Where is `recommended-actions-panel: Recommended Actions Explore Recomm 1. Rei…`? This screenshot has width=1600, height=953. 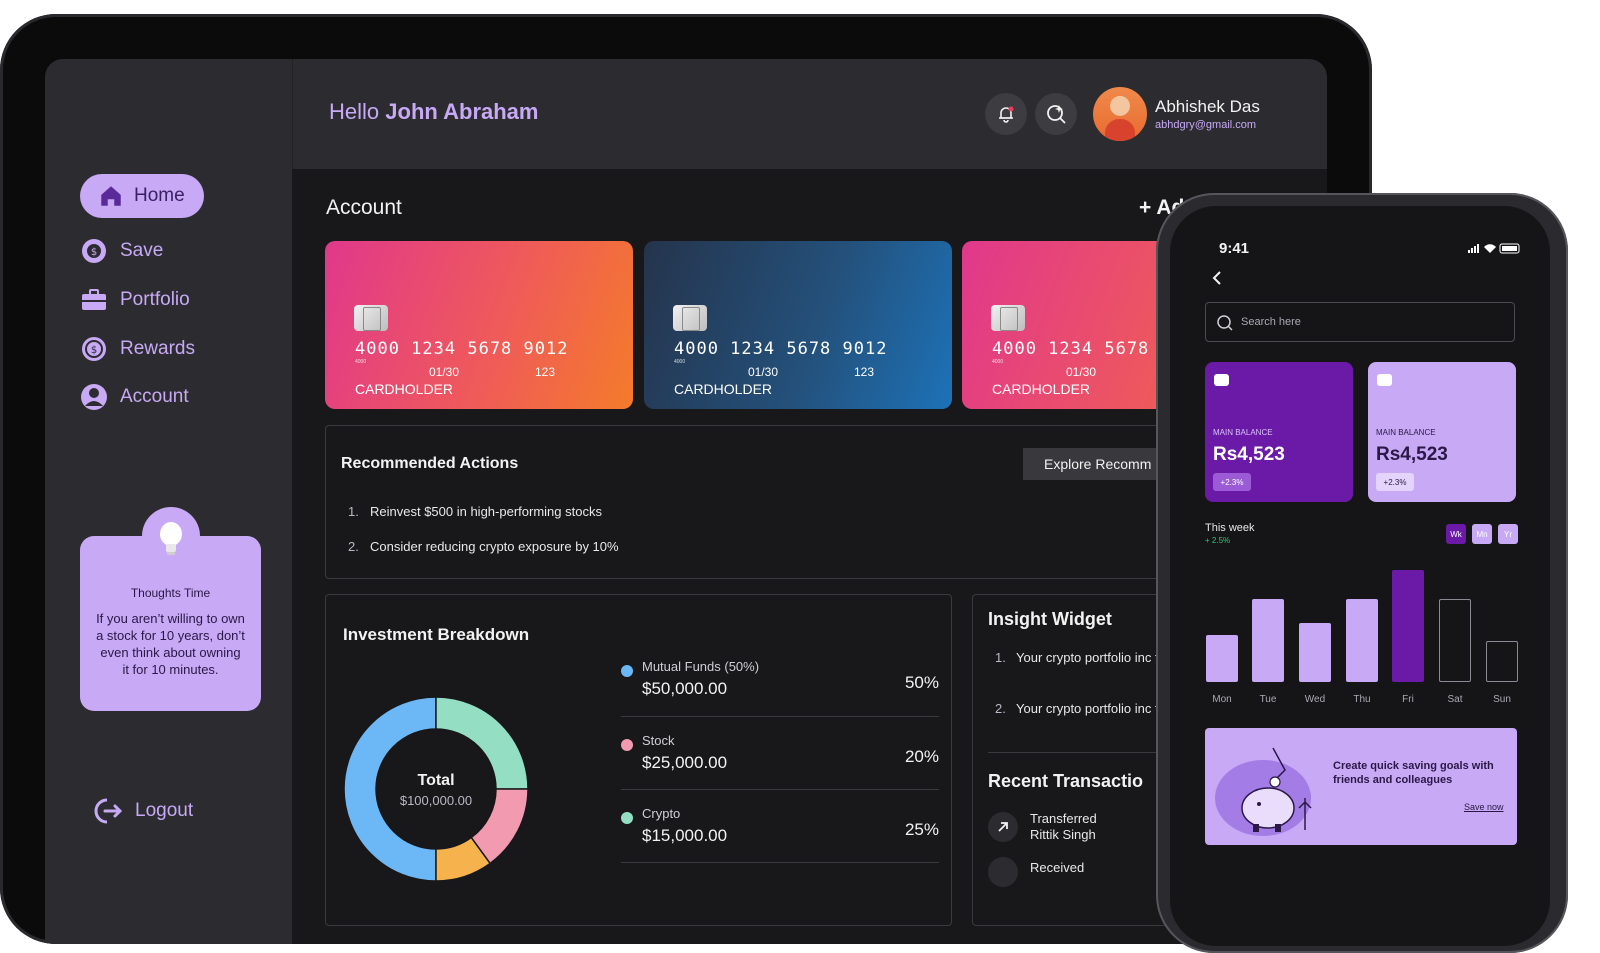
recommended-actions-panel: Recommended Actions Explore Recomm 1. Rei… is located at coordinates (756, 502).